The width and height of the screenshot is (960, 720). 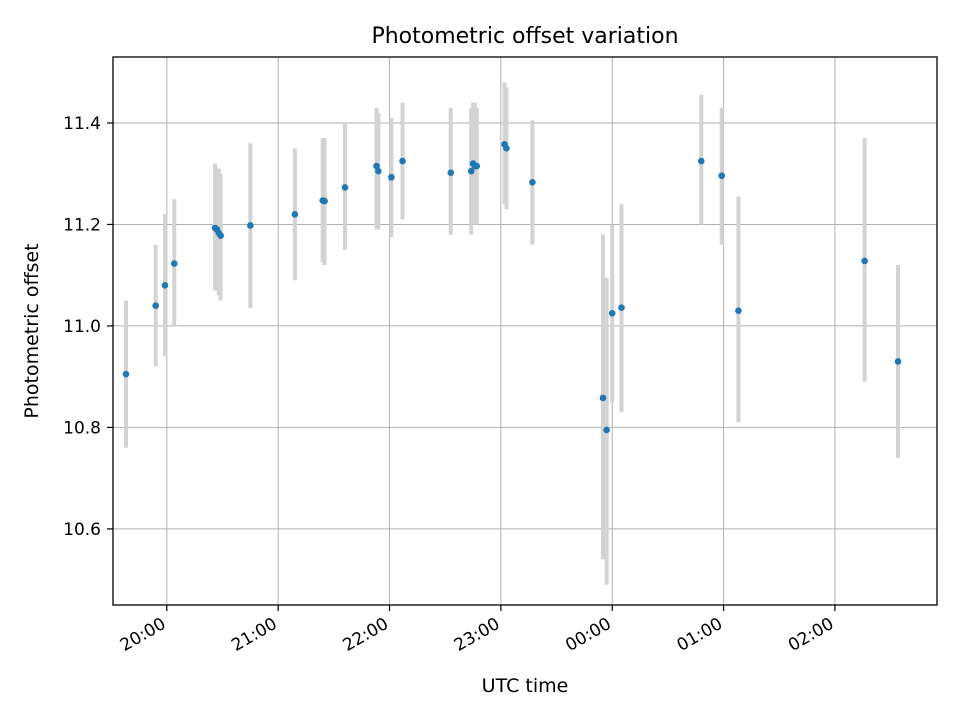 I want to click on y-tick-label: 11.4, so click(x=82, y=124).